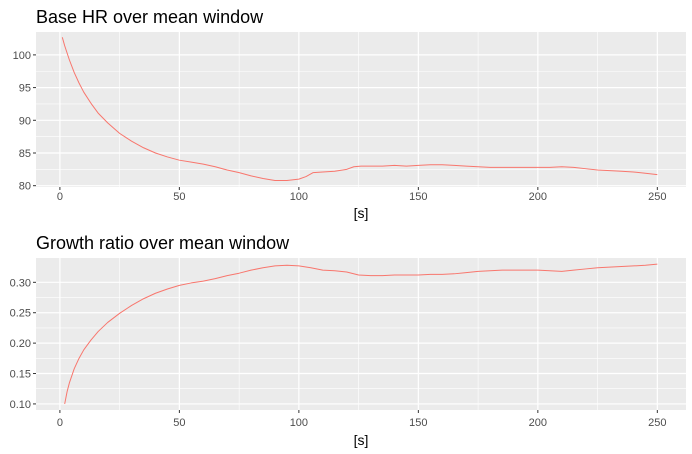 This screenshot has height=454, width=692. What do you see at coordinates (25, 187) in the screenshot?
I see `y-tick-label: 80` at bounding box center [25, 187].